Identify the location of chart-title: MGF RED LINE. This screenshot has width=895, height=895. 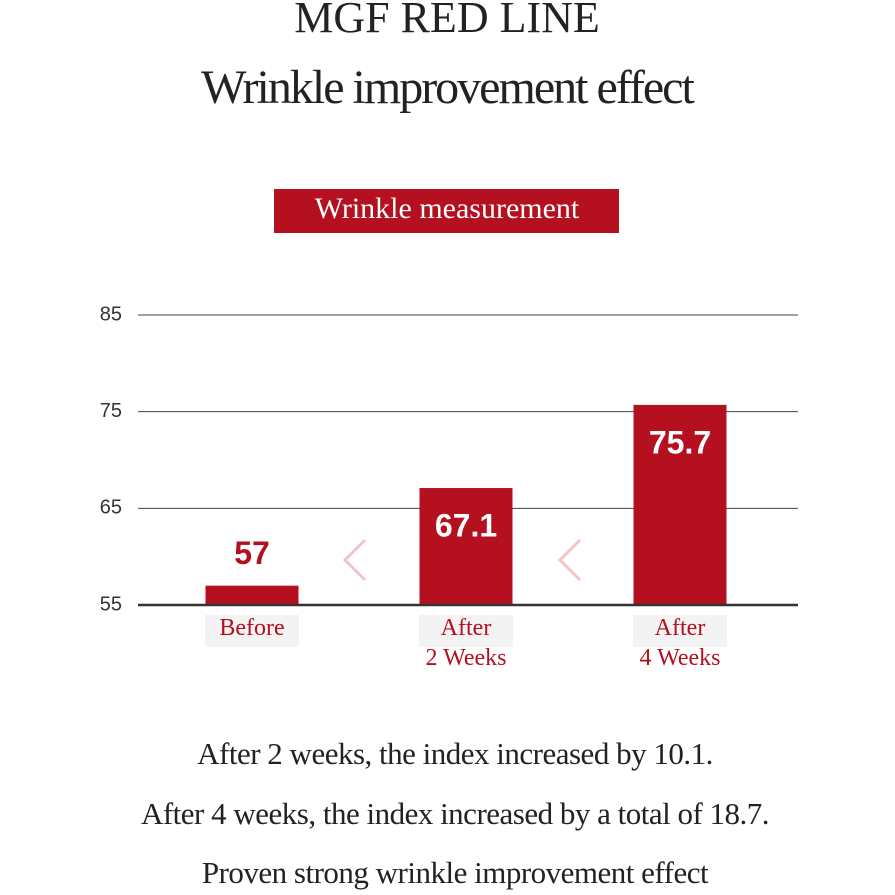
(447, 21).